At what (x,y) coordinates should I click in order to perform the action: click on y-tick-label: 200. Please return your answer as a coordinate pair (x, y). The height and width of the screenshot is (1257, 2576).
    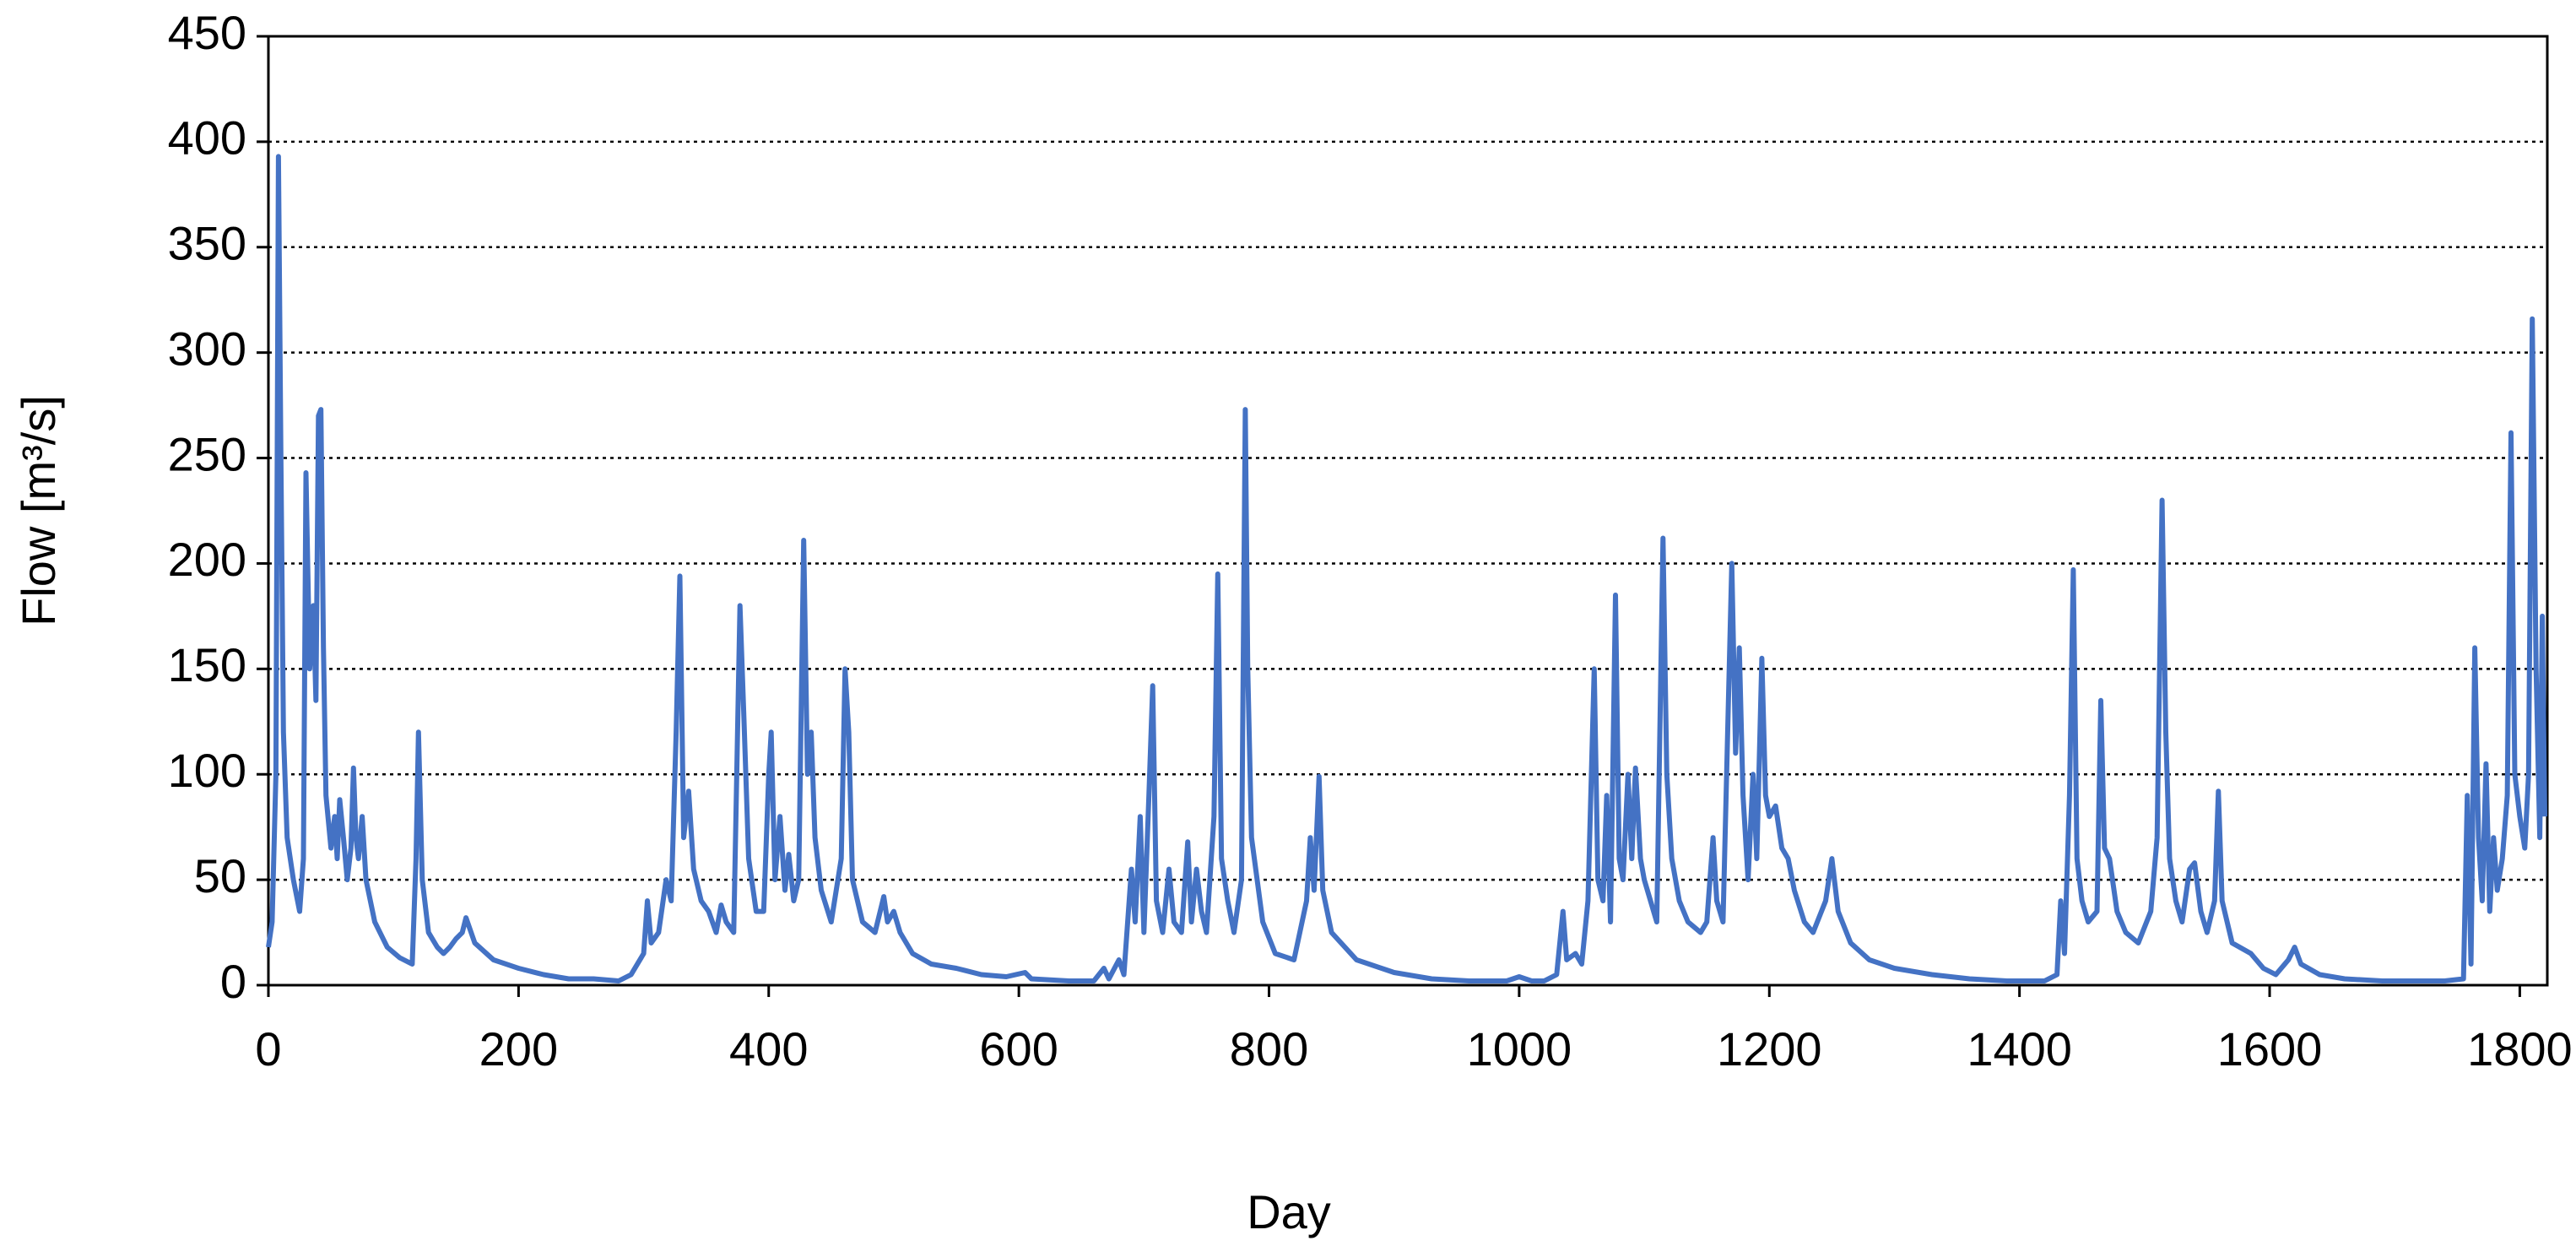
    Looking at the image, I should click on (207, 560).